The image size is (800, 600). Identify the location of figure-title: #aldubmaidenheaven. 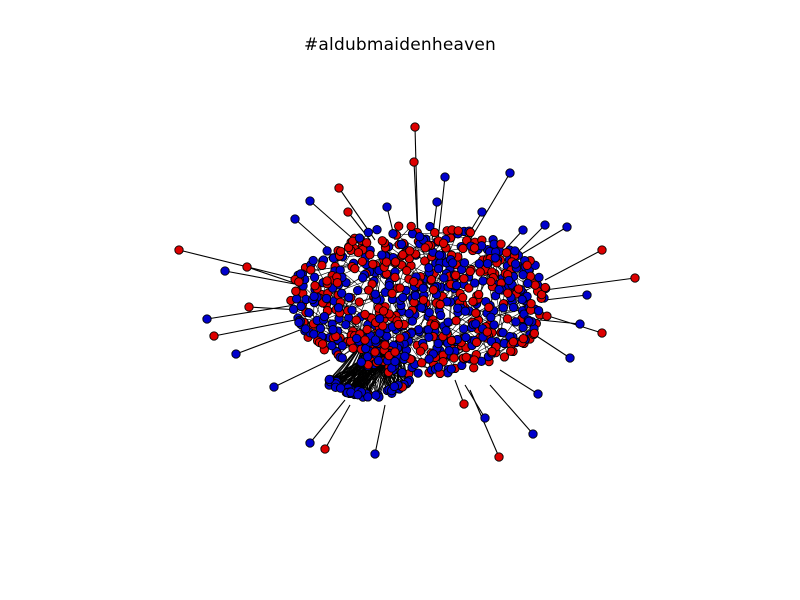
(399, 45).